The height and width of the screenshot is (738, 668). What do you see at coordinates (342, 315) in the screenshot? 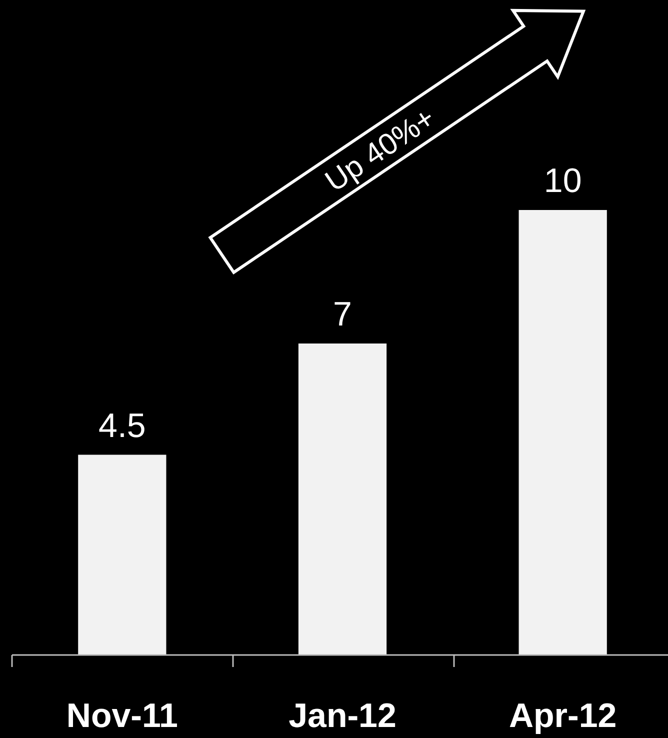
I see `data-label: 7` at bounding box center [342, 315].